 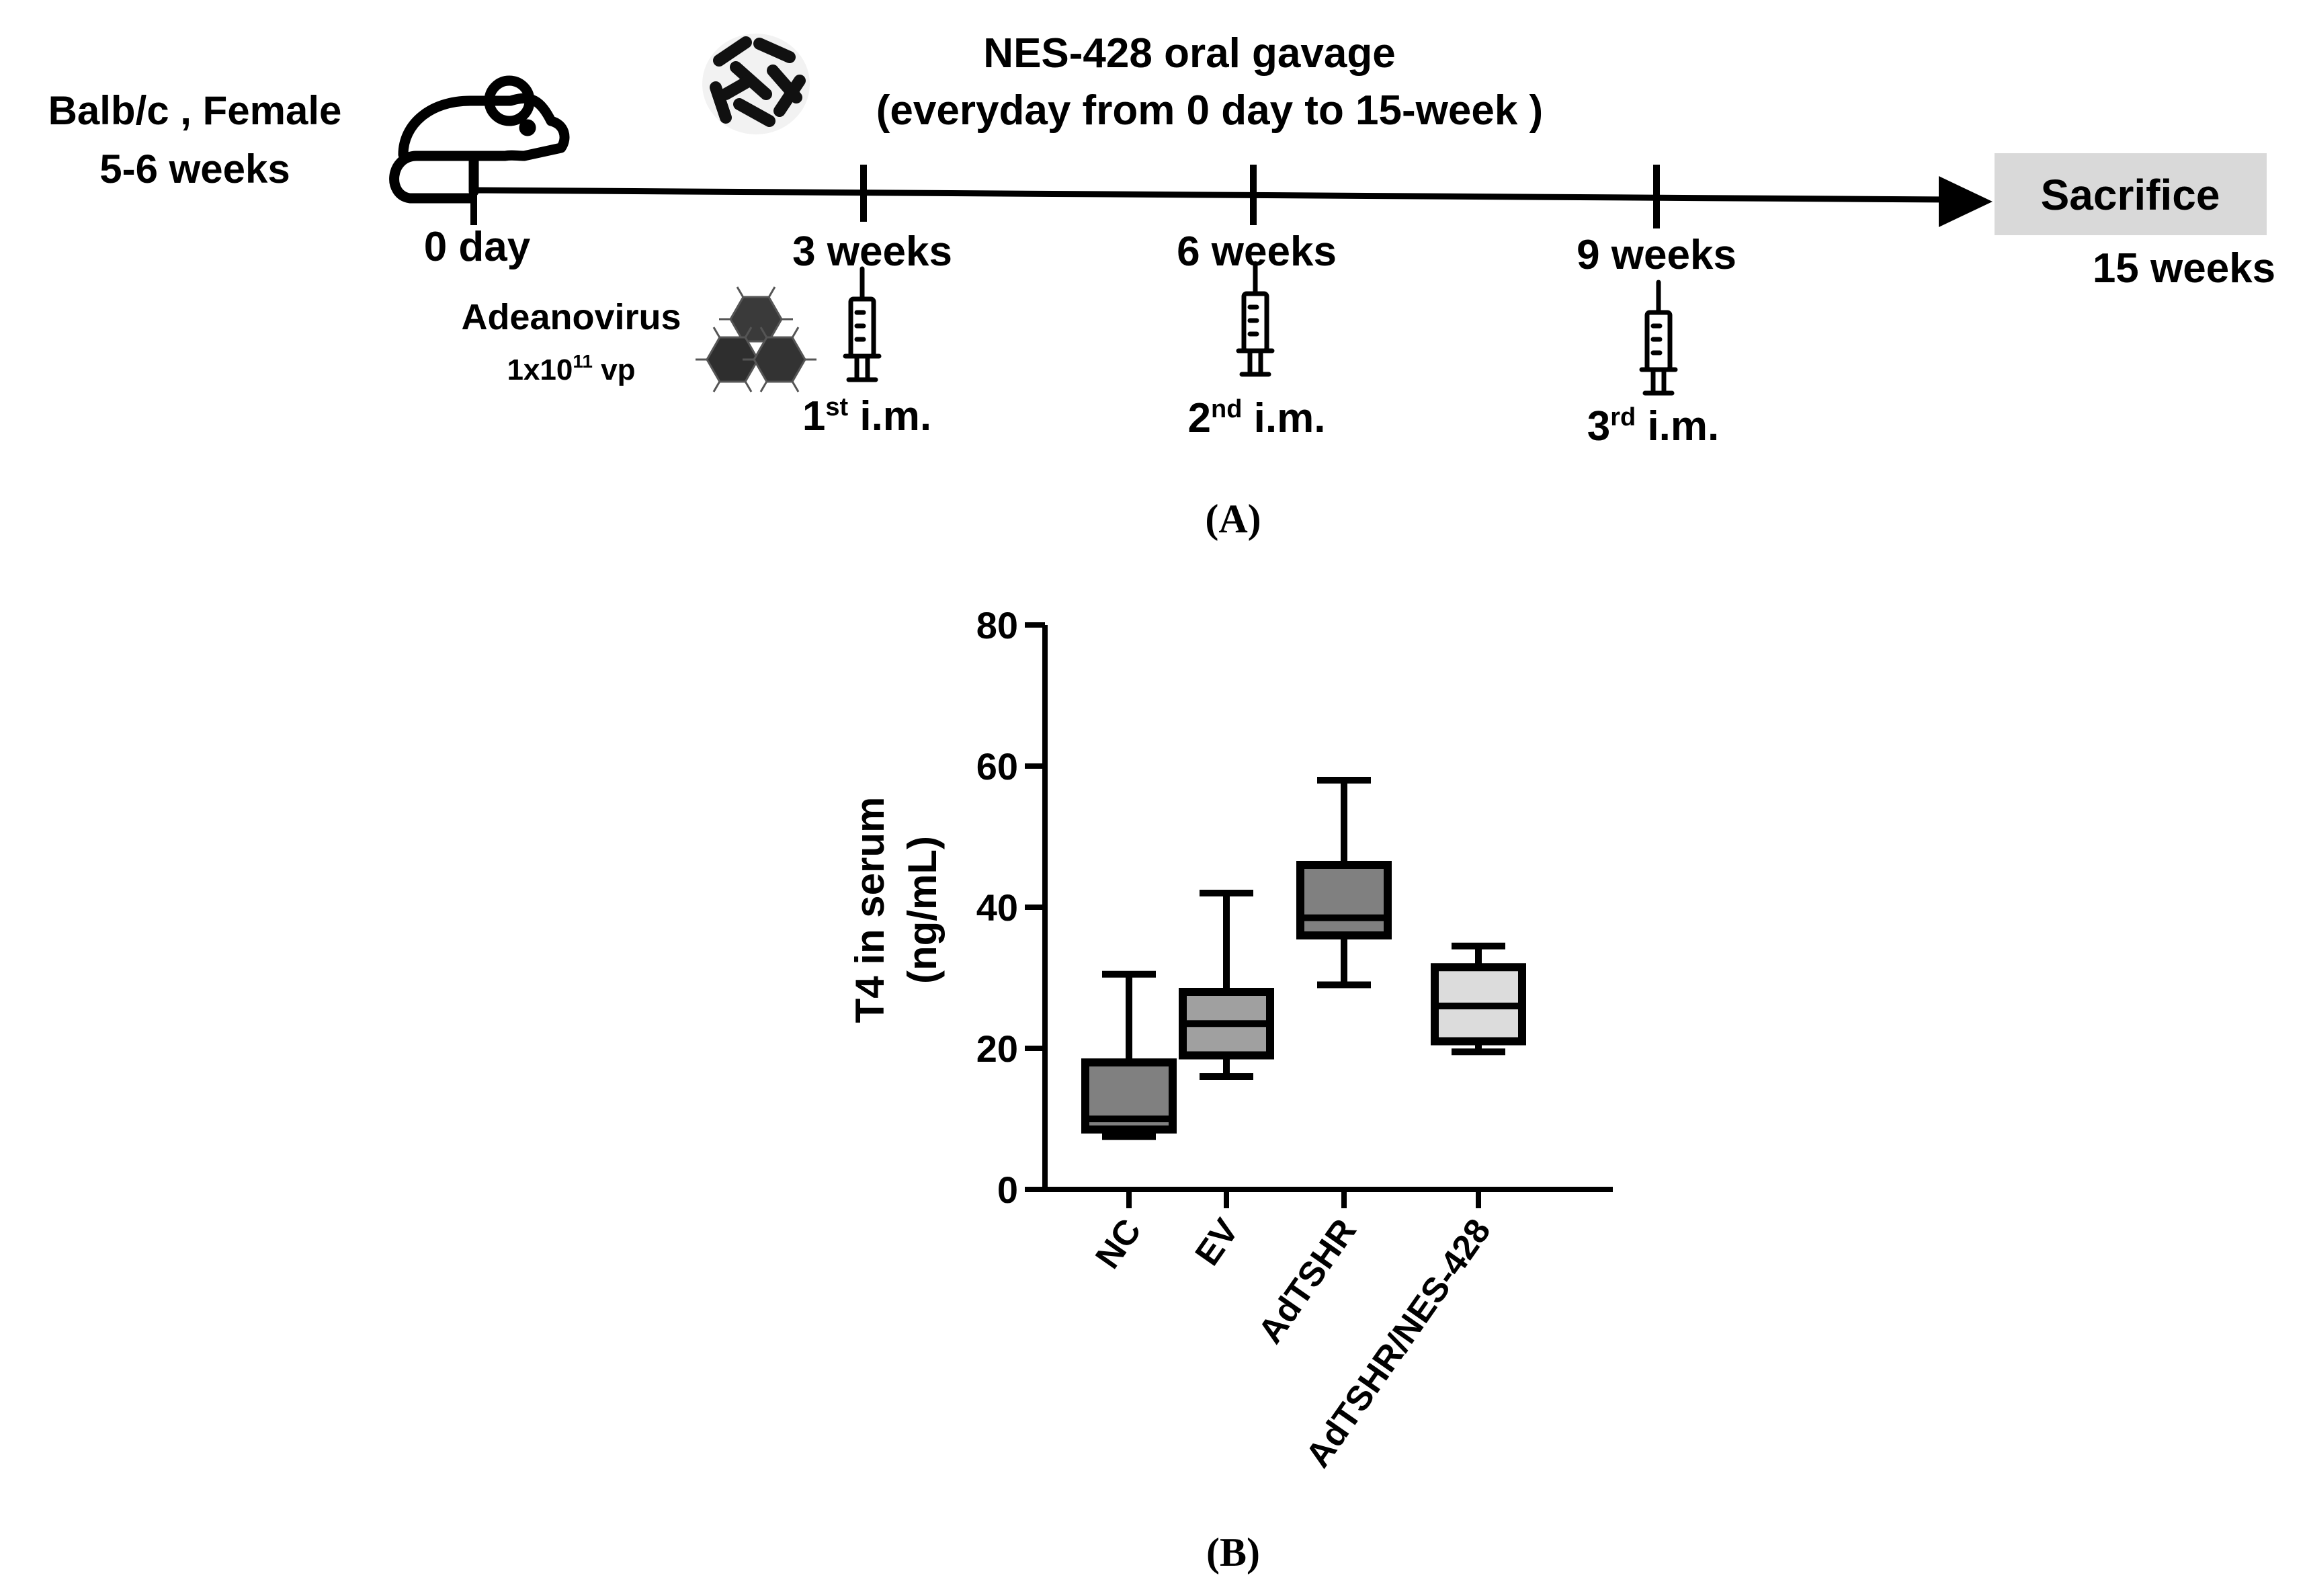 I want to click on injection-3-ordinal: 3, so click(x=1598, y=426).